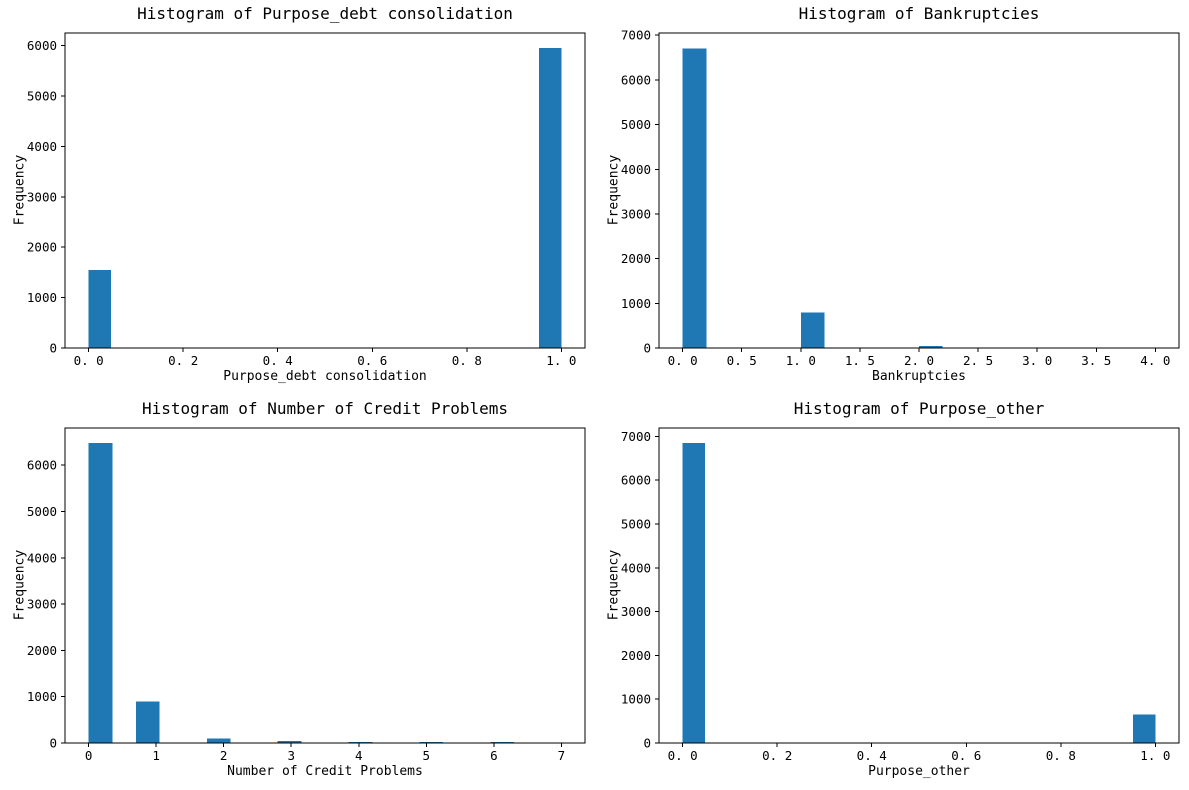  Describe the element at coordinates (325, 376) in the screenshot. I see `x-axis-label: Purpose_debt consolidation` at that location.